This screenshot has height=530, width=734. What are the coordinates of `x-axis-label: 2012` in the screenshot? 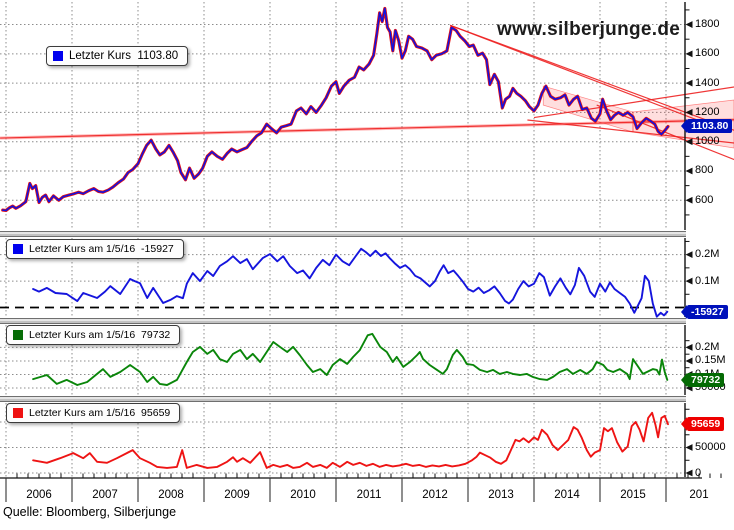 It's located at (435, 495).